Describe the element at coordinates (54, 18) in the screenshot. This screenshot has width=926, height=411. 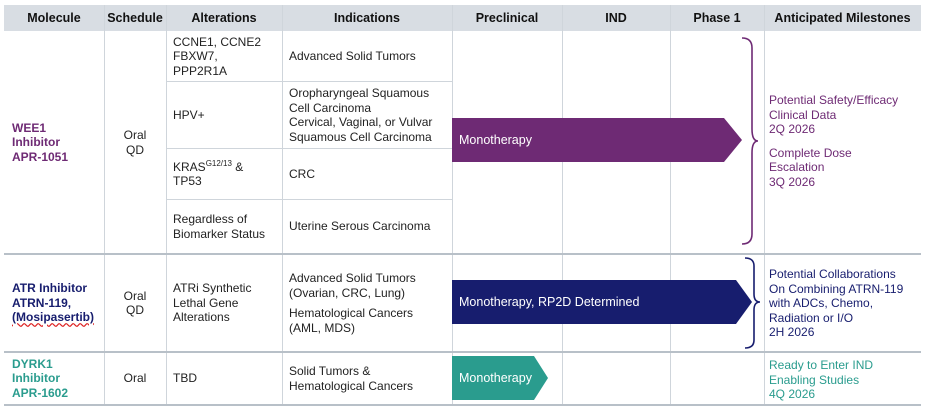
I see `header-molecule: Molecule` at that location.